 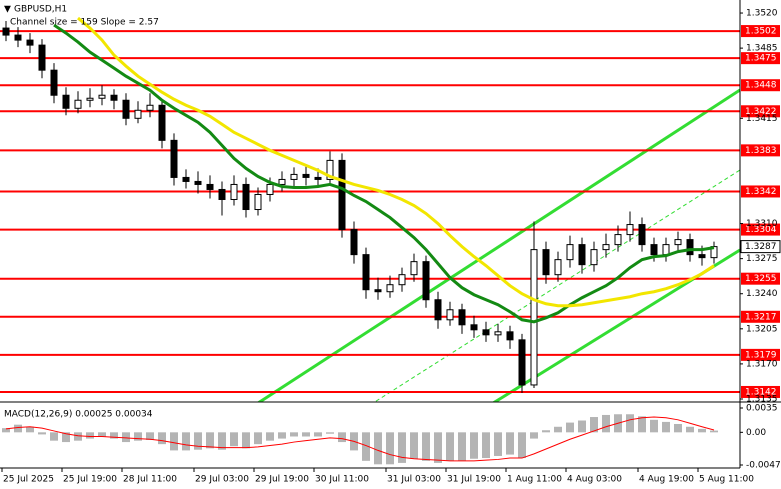 What do you see at coordinates (762, 364) in the screenshot?
I see `y-tick-label: 1.3170` at bounding box center [762, 364].